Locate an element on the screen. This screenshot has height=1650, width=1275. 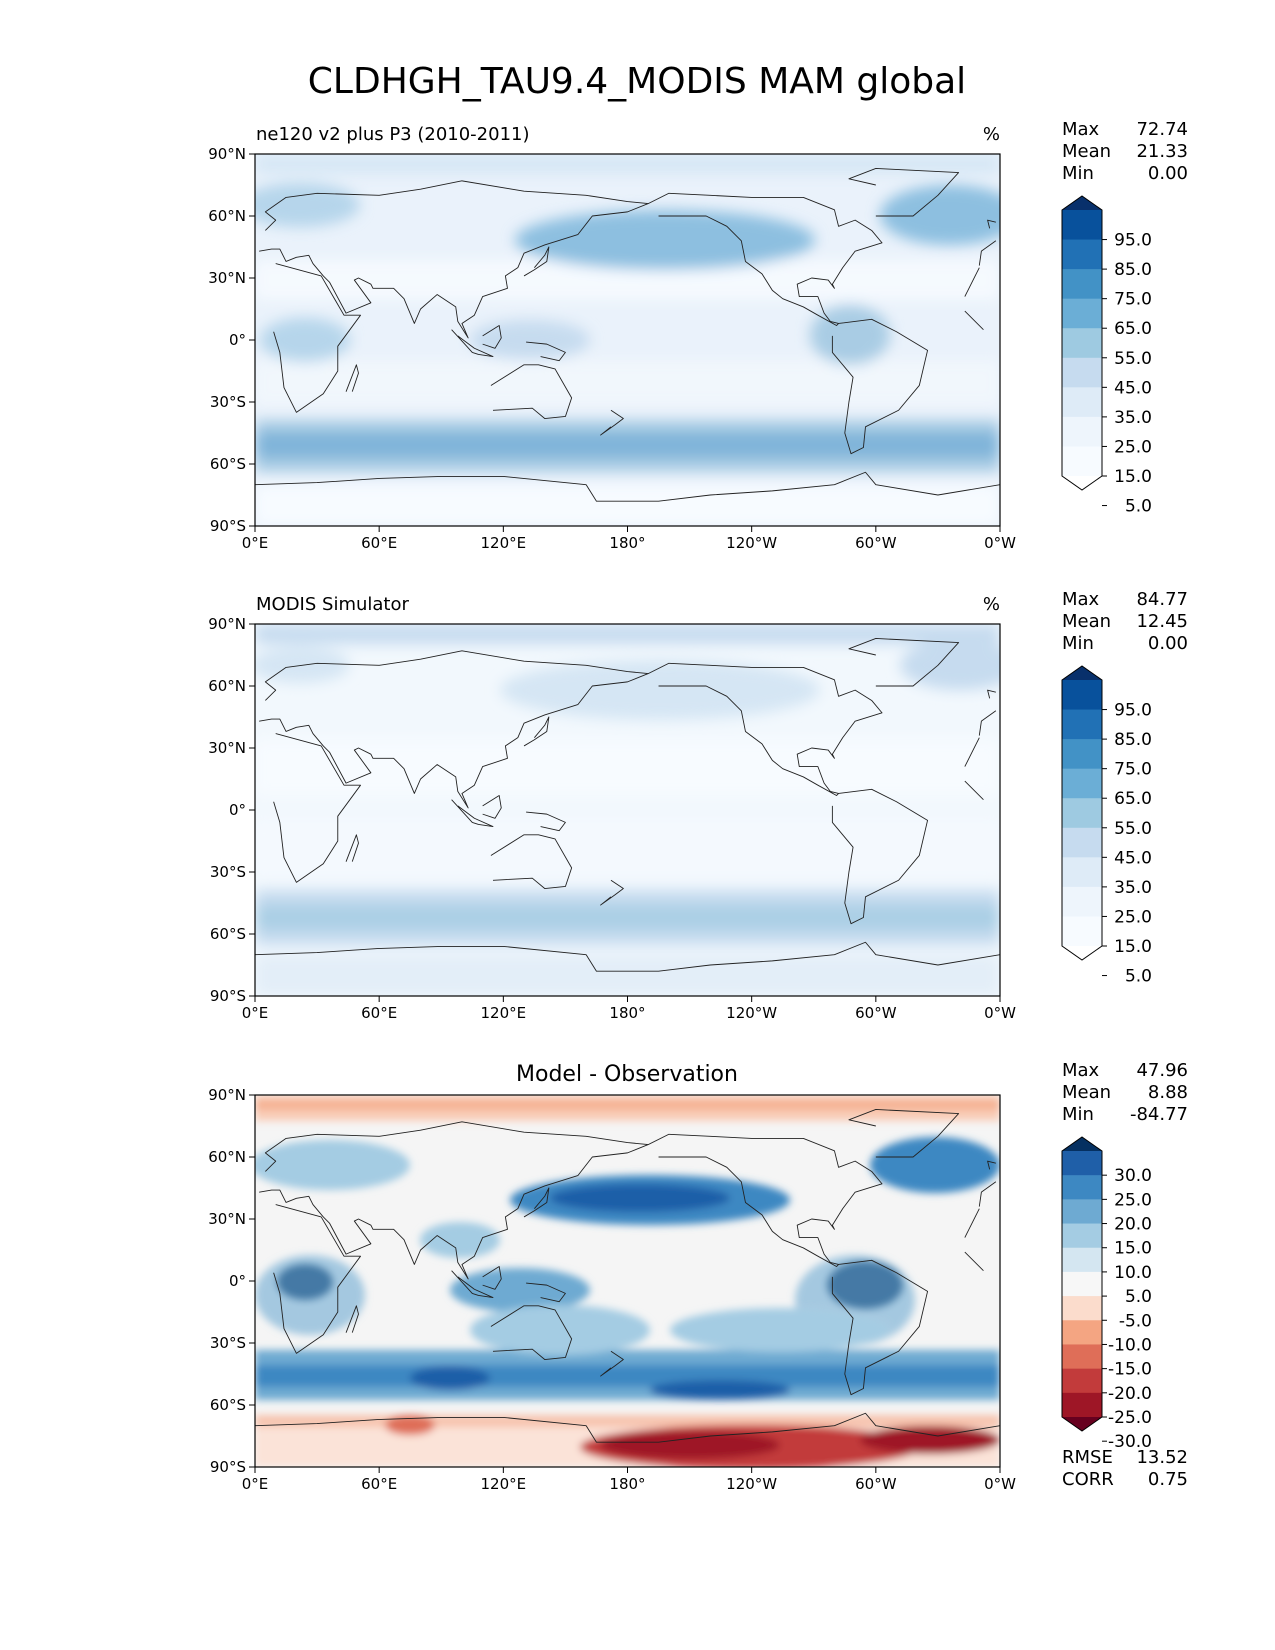
panel-title: Model - Observation is located at coordinates (627, 1074).